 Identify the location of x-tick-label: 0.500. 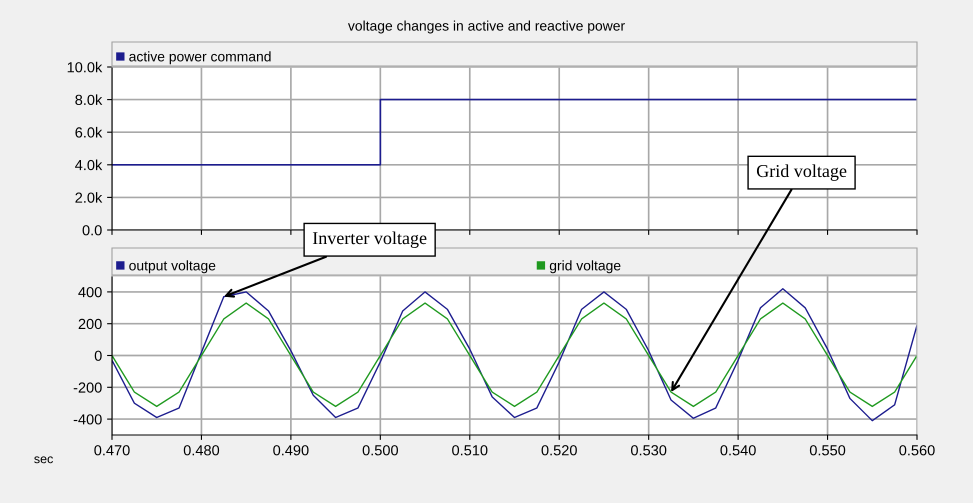
(380, 450).